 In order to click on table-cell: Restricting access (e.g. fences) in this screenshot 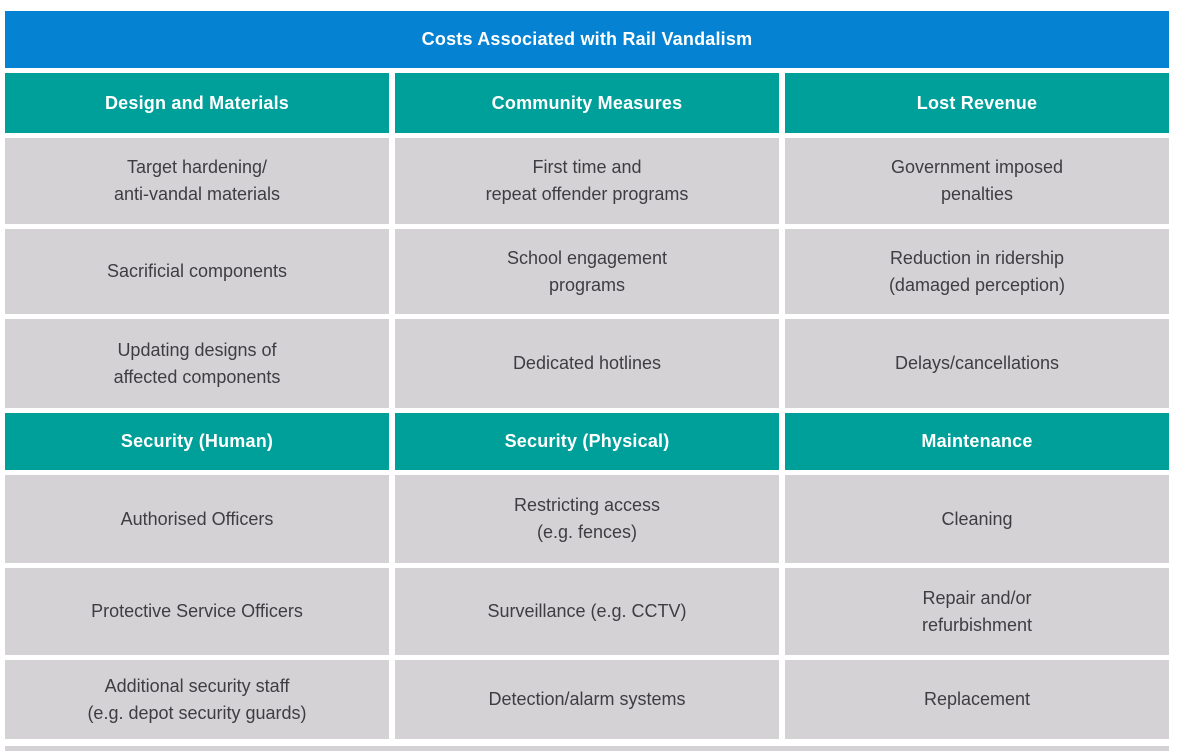, I will do `click(587, 519)`.